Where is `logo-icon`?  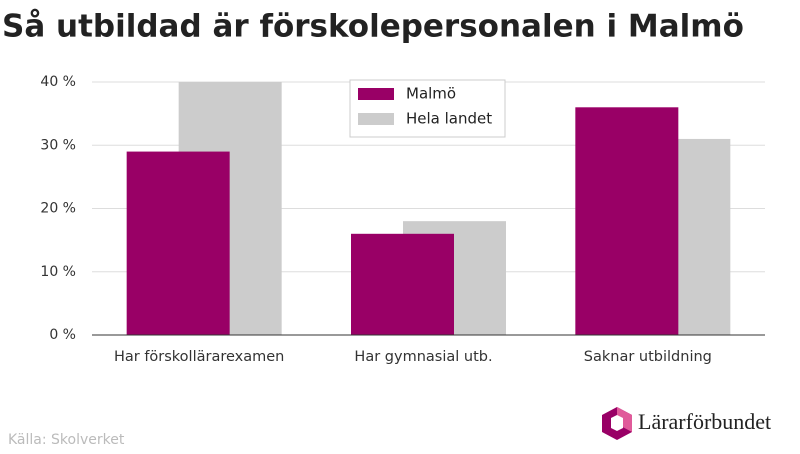
logo-icon is located at coordinates (617, 423).